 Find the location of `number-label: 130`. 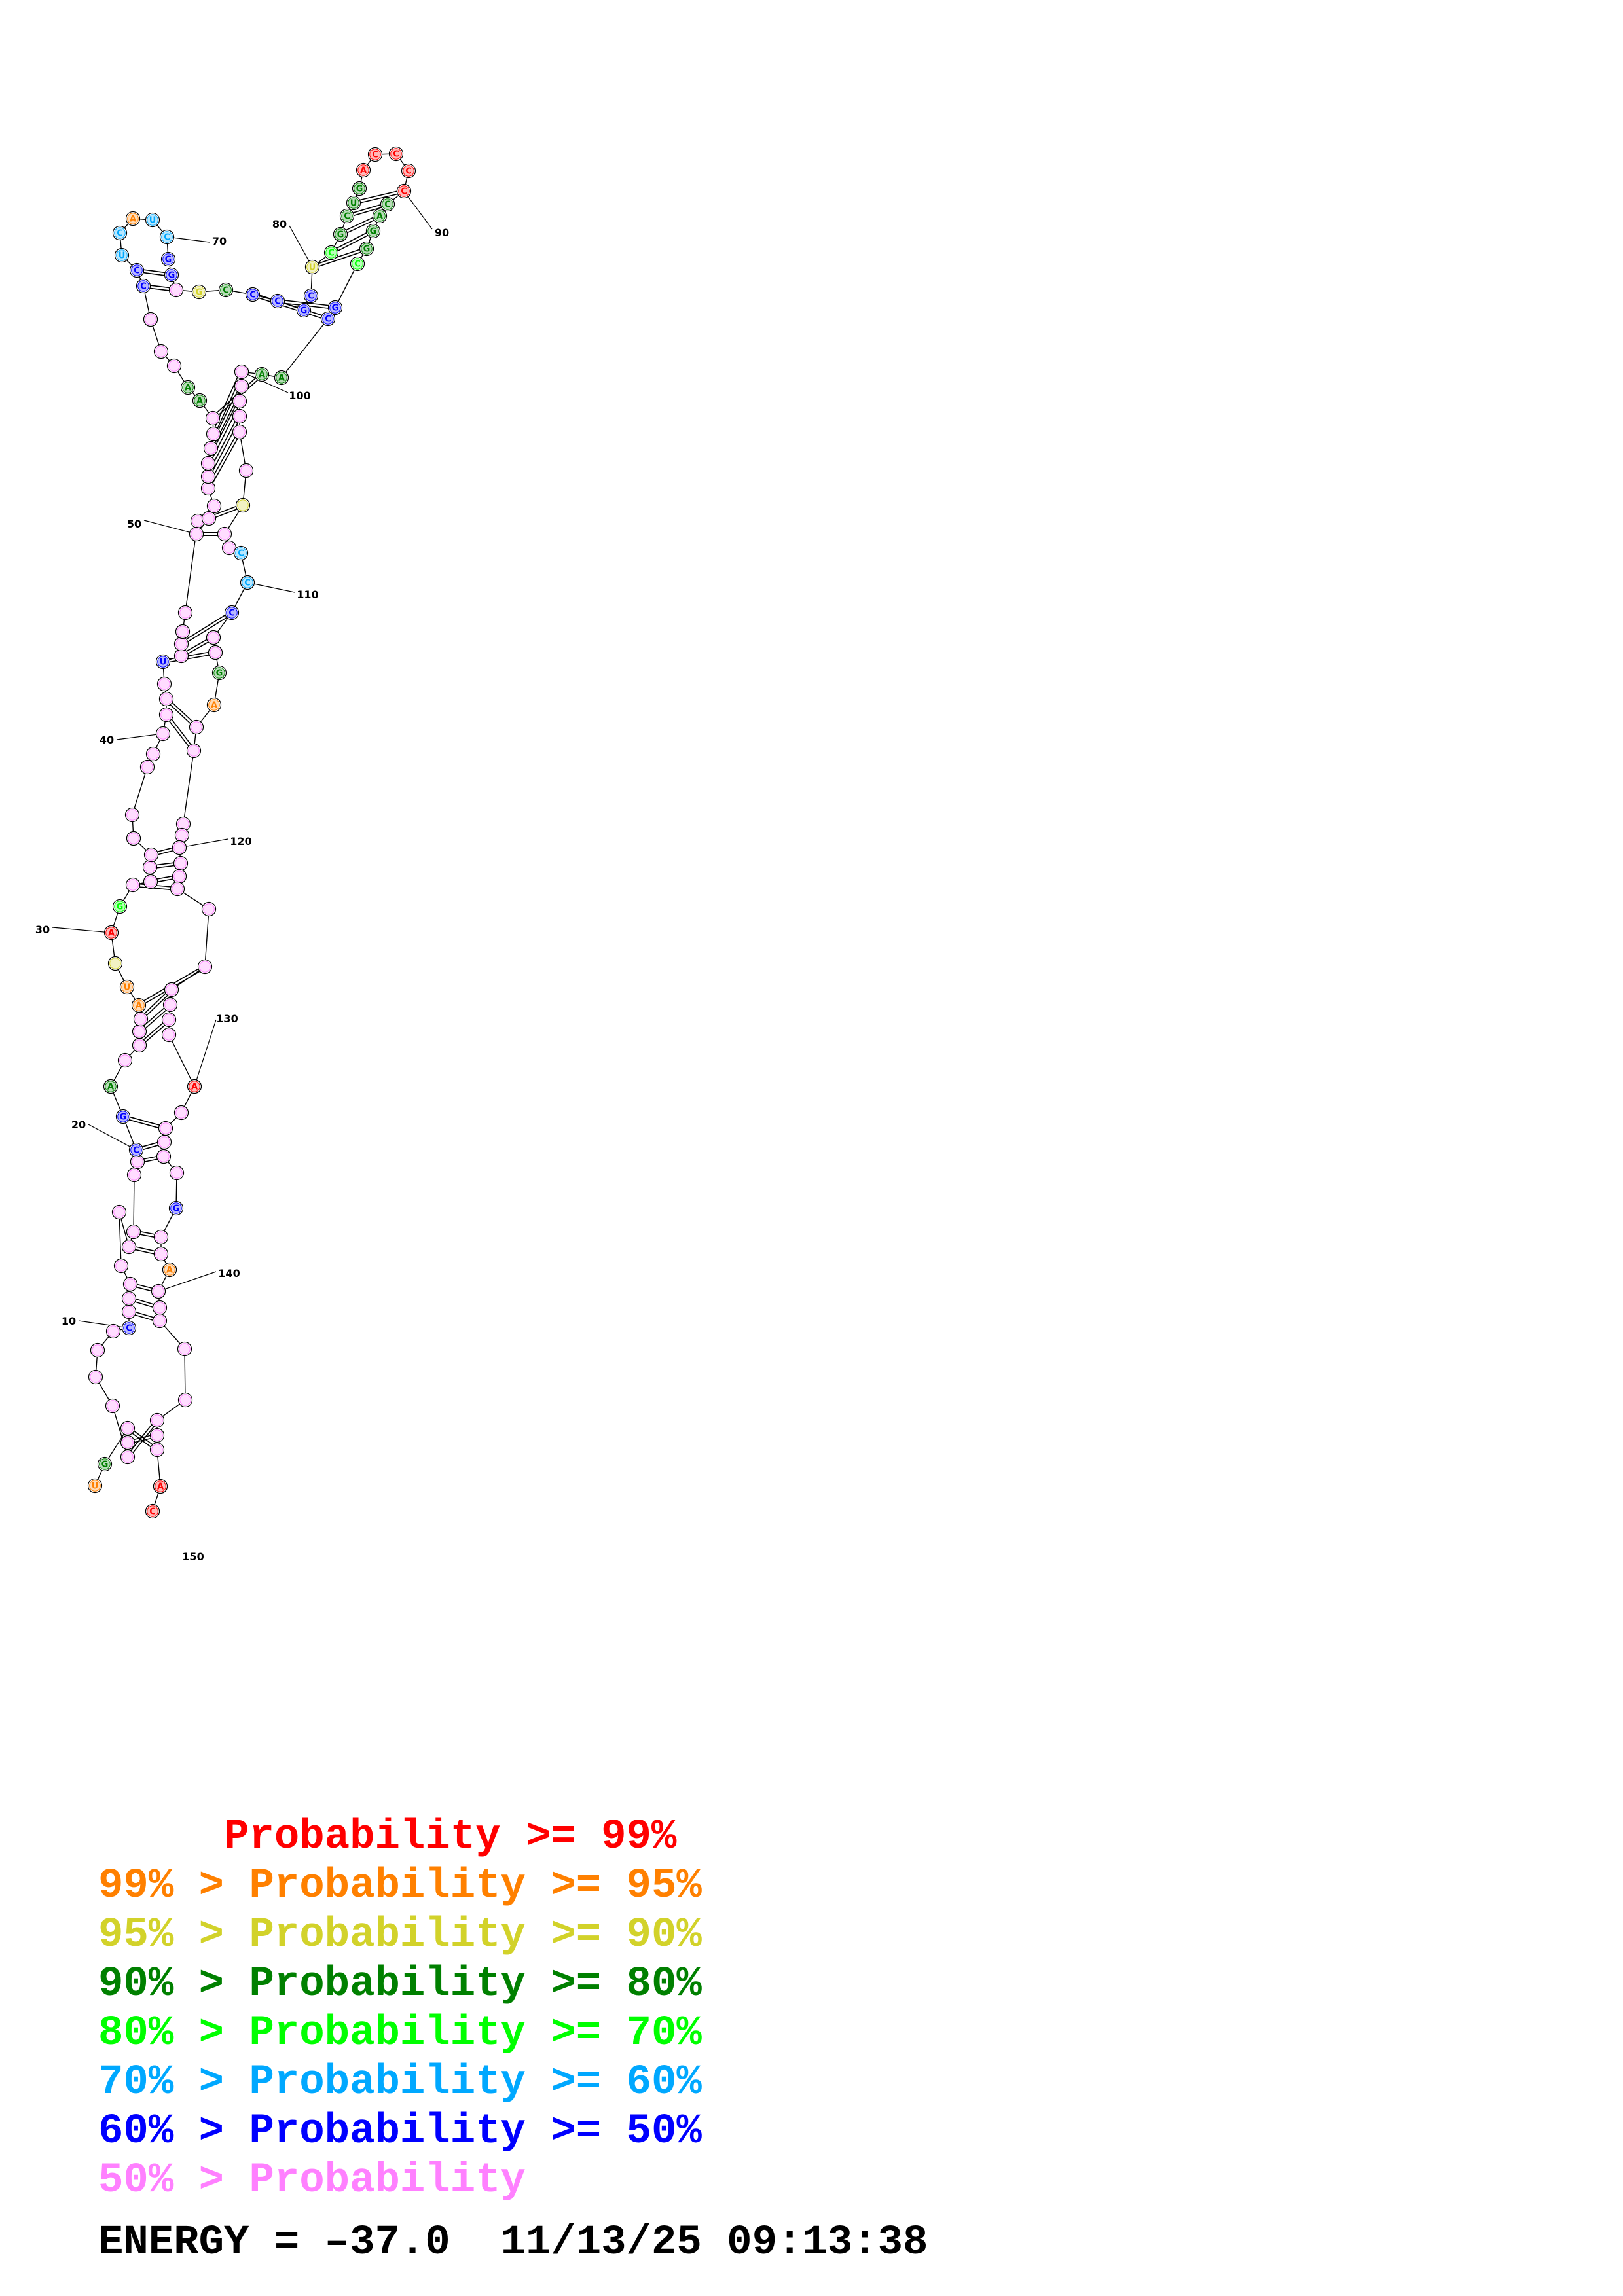

number-label: 130 is located at coordinates (227, 1019).